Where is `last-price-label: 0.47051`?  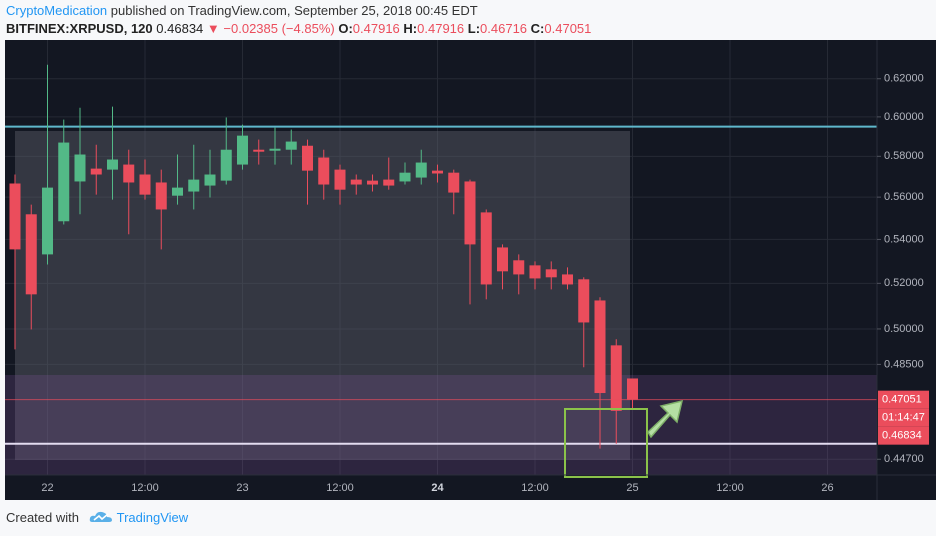
last-price-label: 0.47051 is located at coordinates (902, 400).